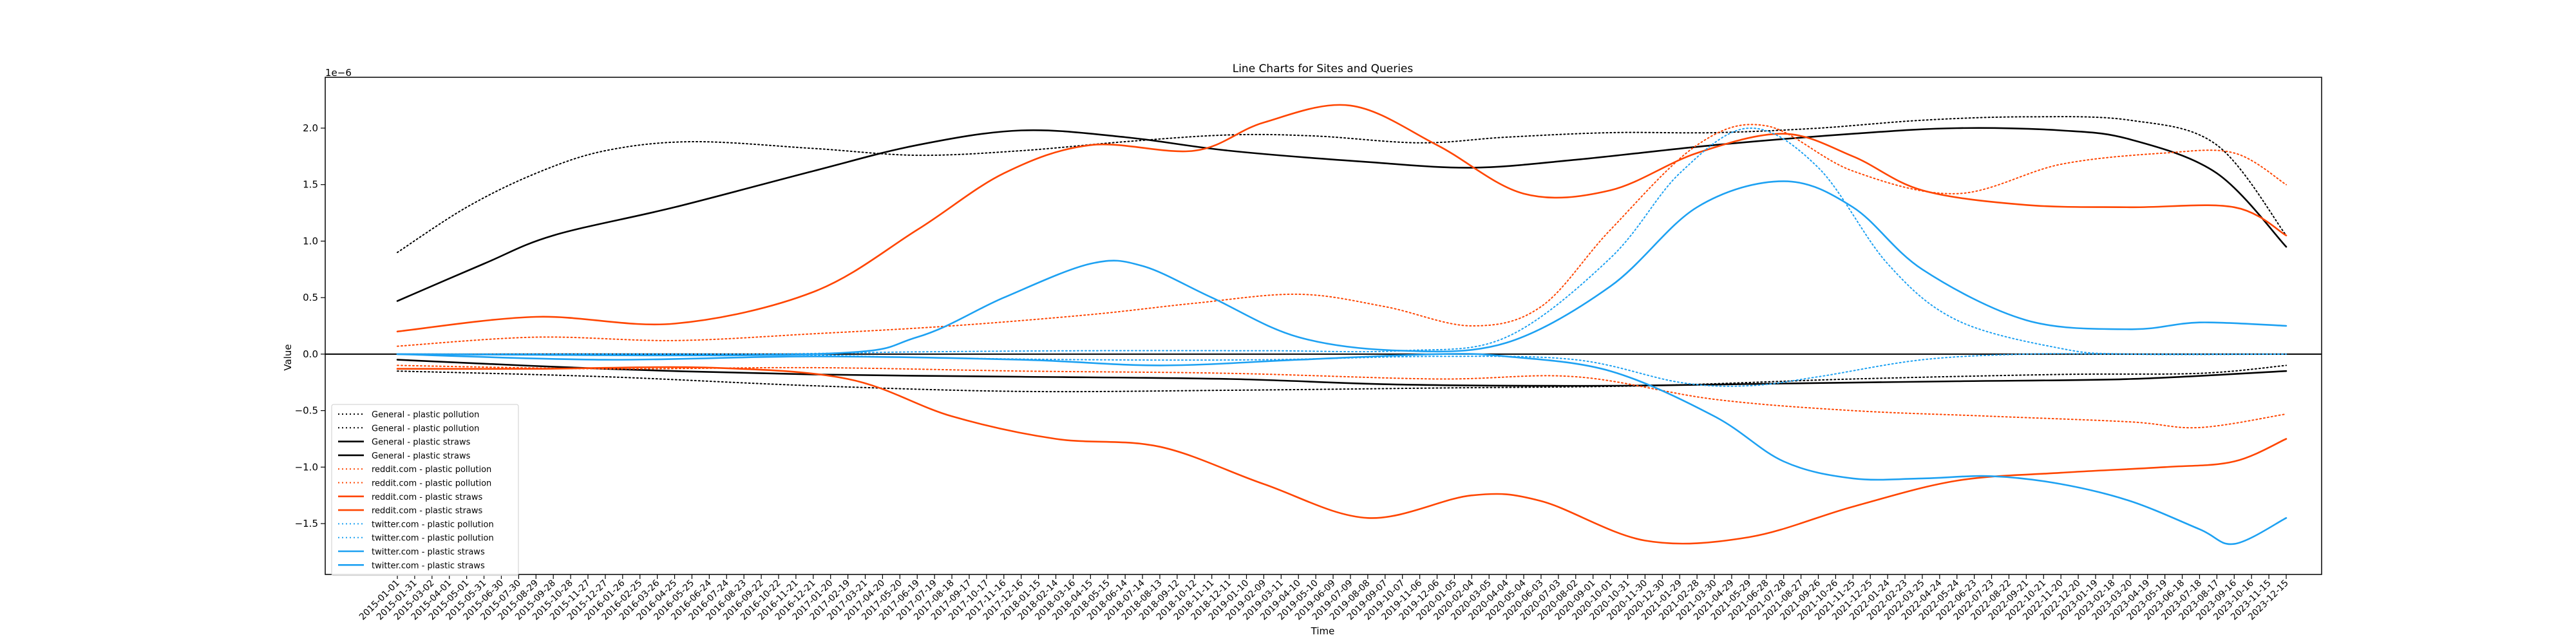 Image resolution: width=2576 pixels, height=644 pixels. I want to click on y-tick-label: 1.5, so click(310, 185).